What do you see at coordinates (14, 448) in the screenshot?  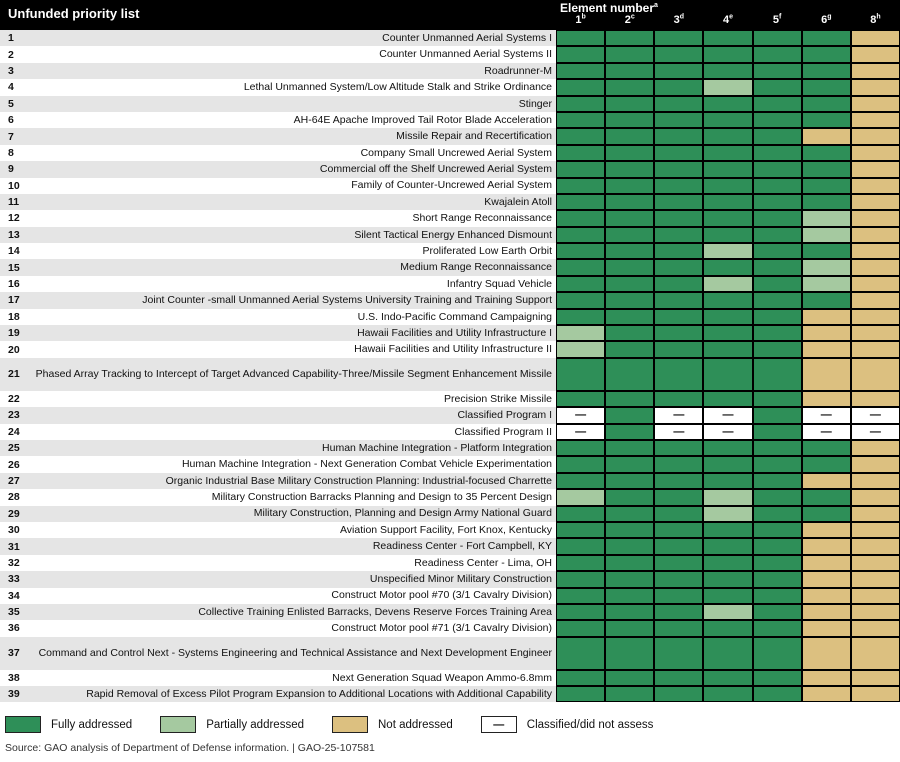 I see `row-rank: 25` at bounding box center [14, 448].